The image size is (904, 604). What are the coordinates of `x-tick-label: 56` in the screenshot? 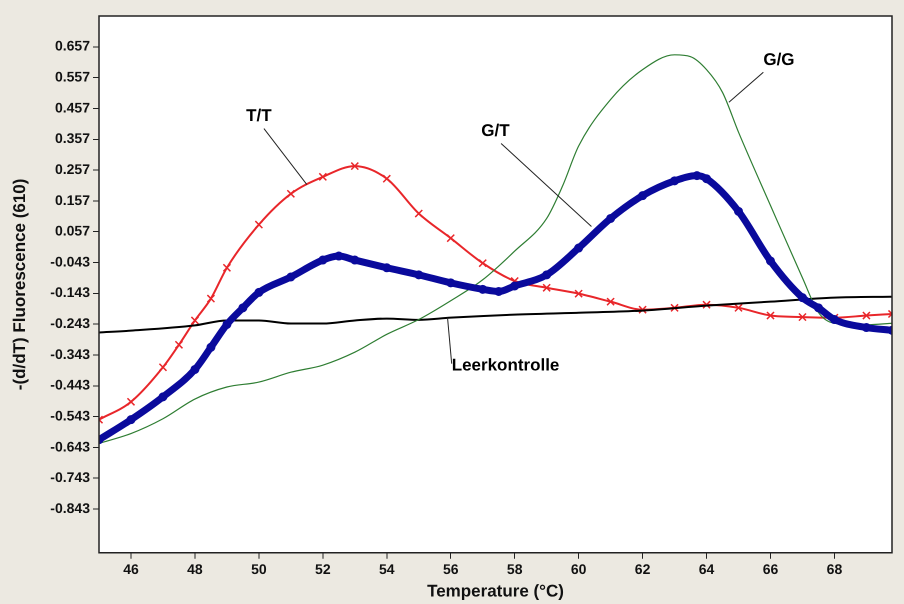 It's located at (450, 569).